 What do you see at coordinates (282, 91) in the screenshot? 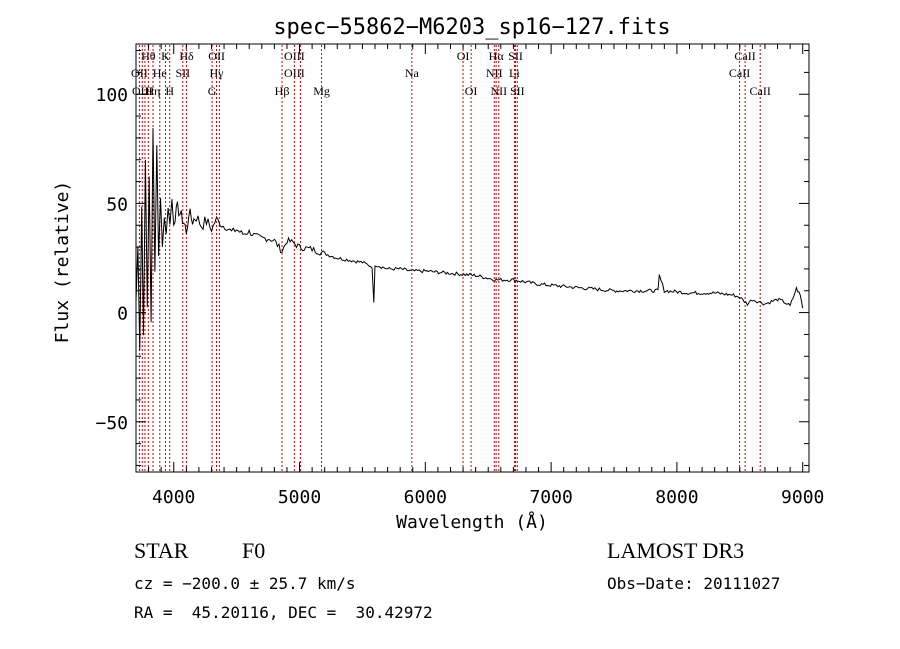
I see `line-label: Hβ` at bounding box center [282, 91].